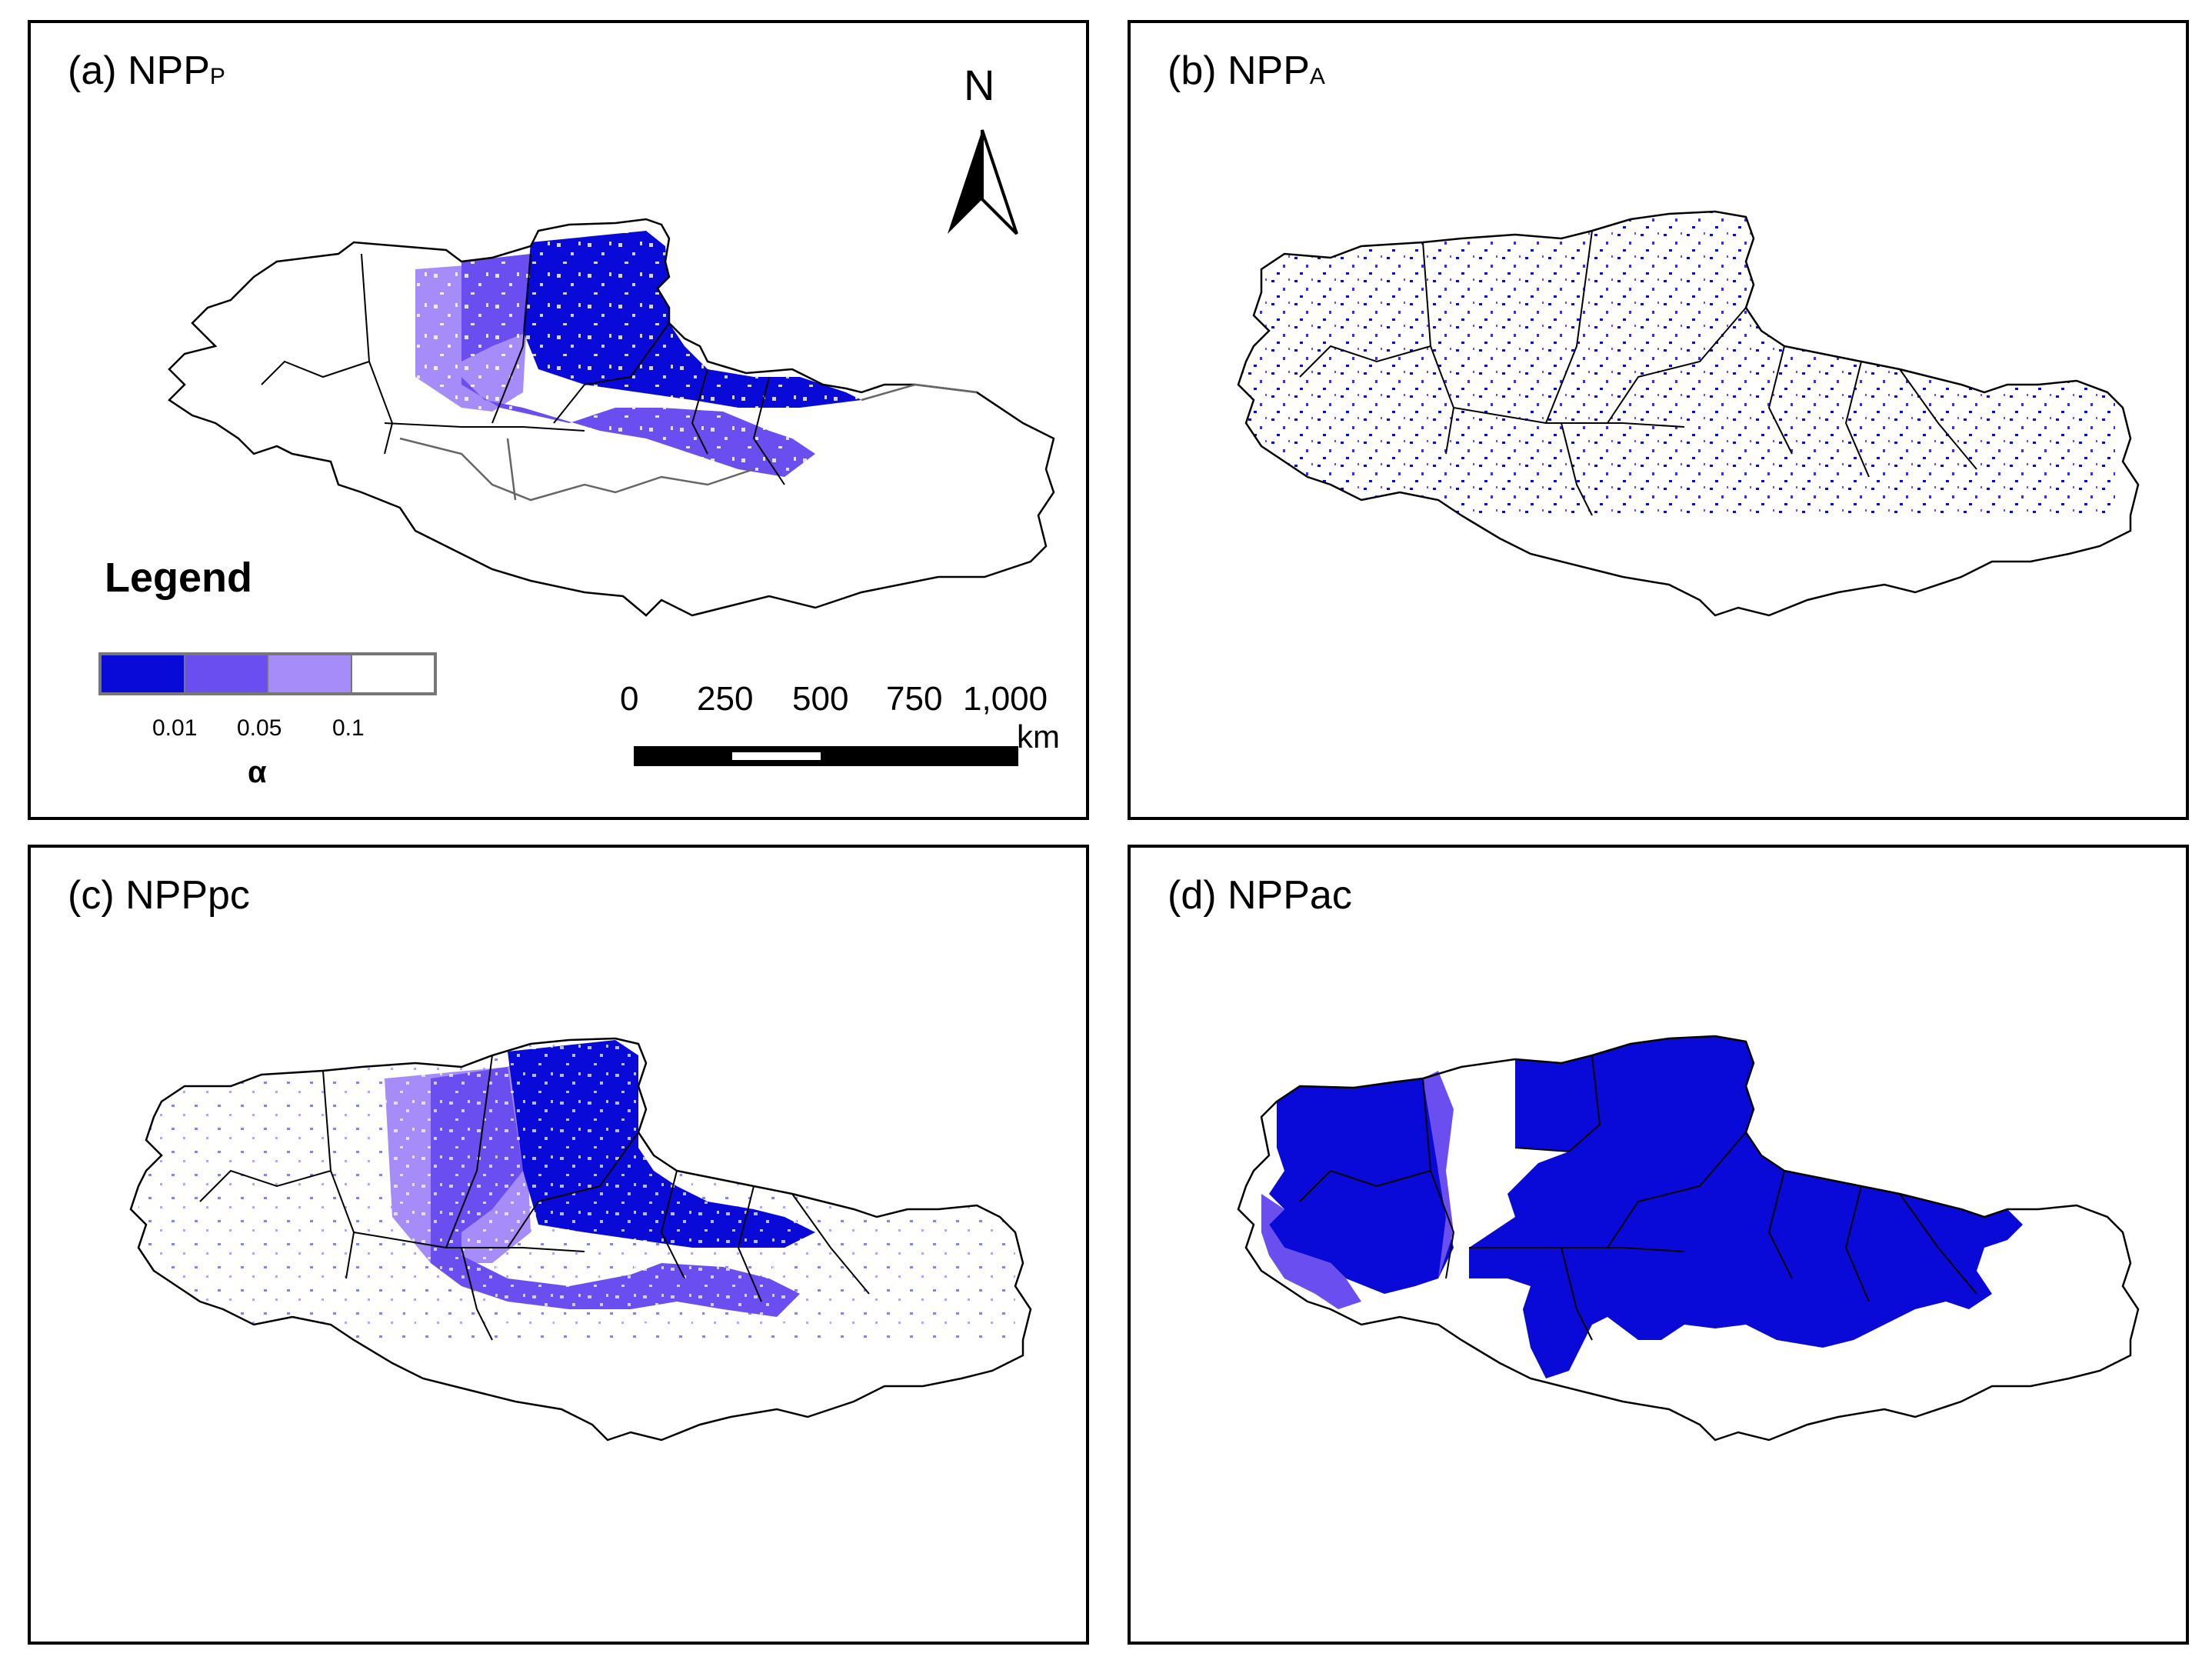 The width and height of the screenshot is (2212, 1660). Describe the element at coordinates (1746, 1207) in the screenshot. I see `region-east` at that location.